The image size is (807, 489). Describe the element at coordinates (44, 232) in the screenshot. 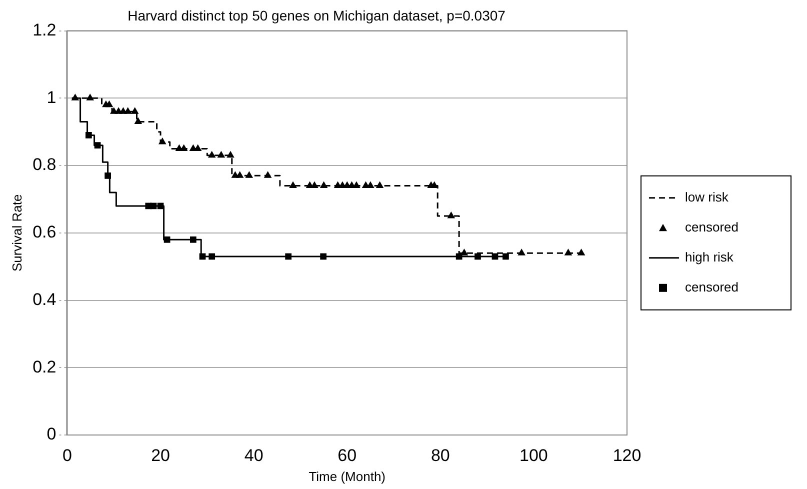

I see `y-tick-label: 0.6` at that location.